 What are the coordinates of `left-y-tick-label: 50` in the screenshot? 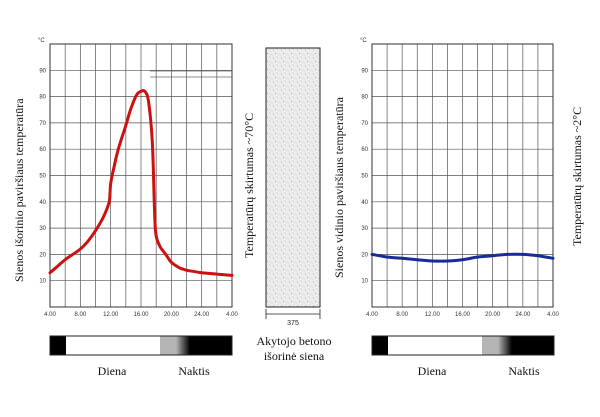 It's located at (42, 177).